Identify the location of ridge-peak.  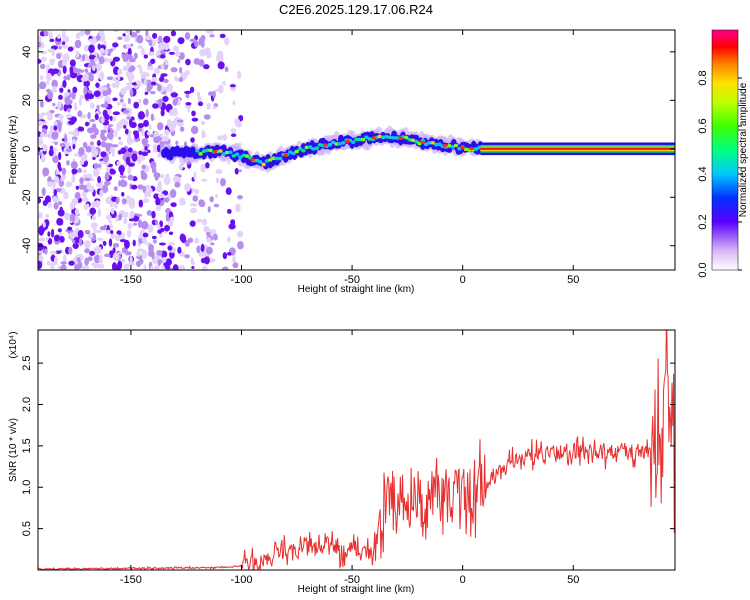
(348, 141).